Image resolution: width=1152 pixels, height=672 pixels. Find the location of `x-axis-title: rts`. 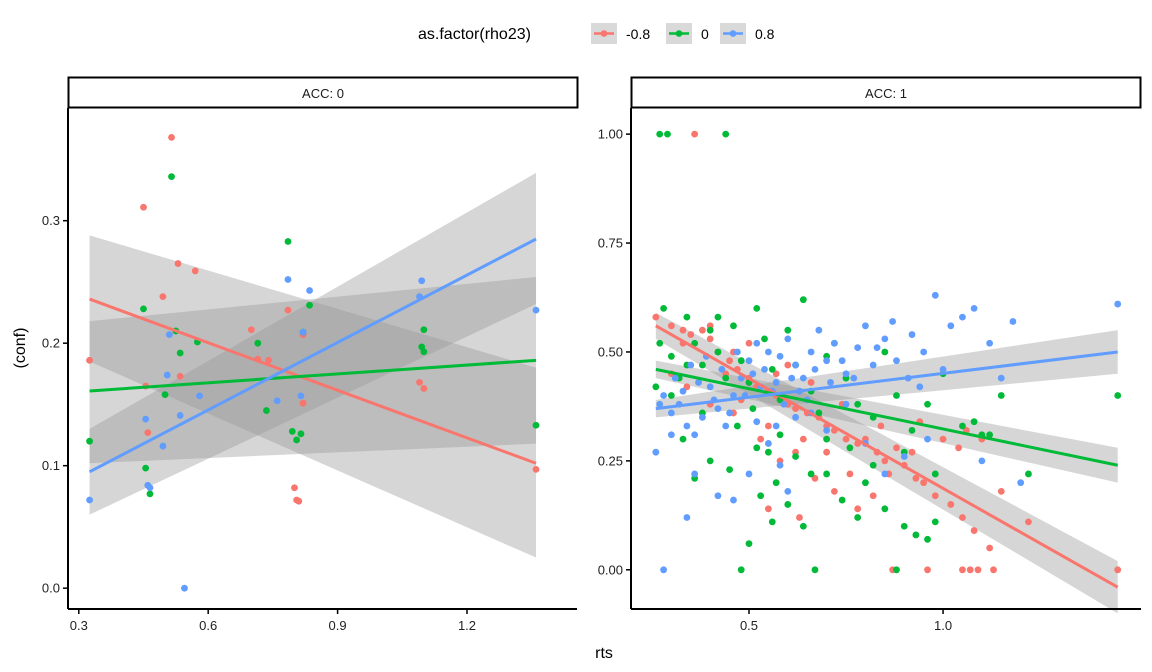

x-axis-title: rts is located at coordinates (604, 653).